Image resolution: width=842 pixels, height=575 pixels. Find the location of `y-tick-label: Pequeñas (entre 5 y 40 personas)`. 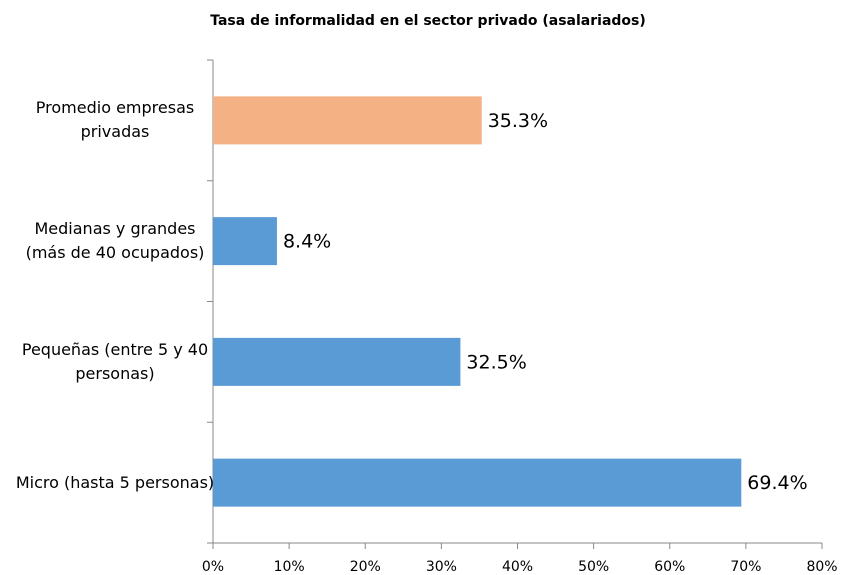

y-tick-label: Pequeñas (entre 5 y 40 personas) is located at coordinates (115, 361).